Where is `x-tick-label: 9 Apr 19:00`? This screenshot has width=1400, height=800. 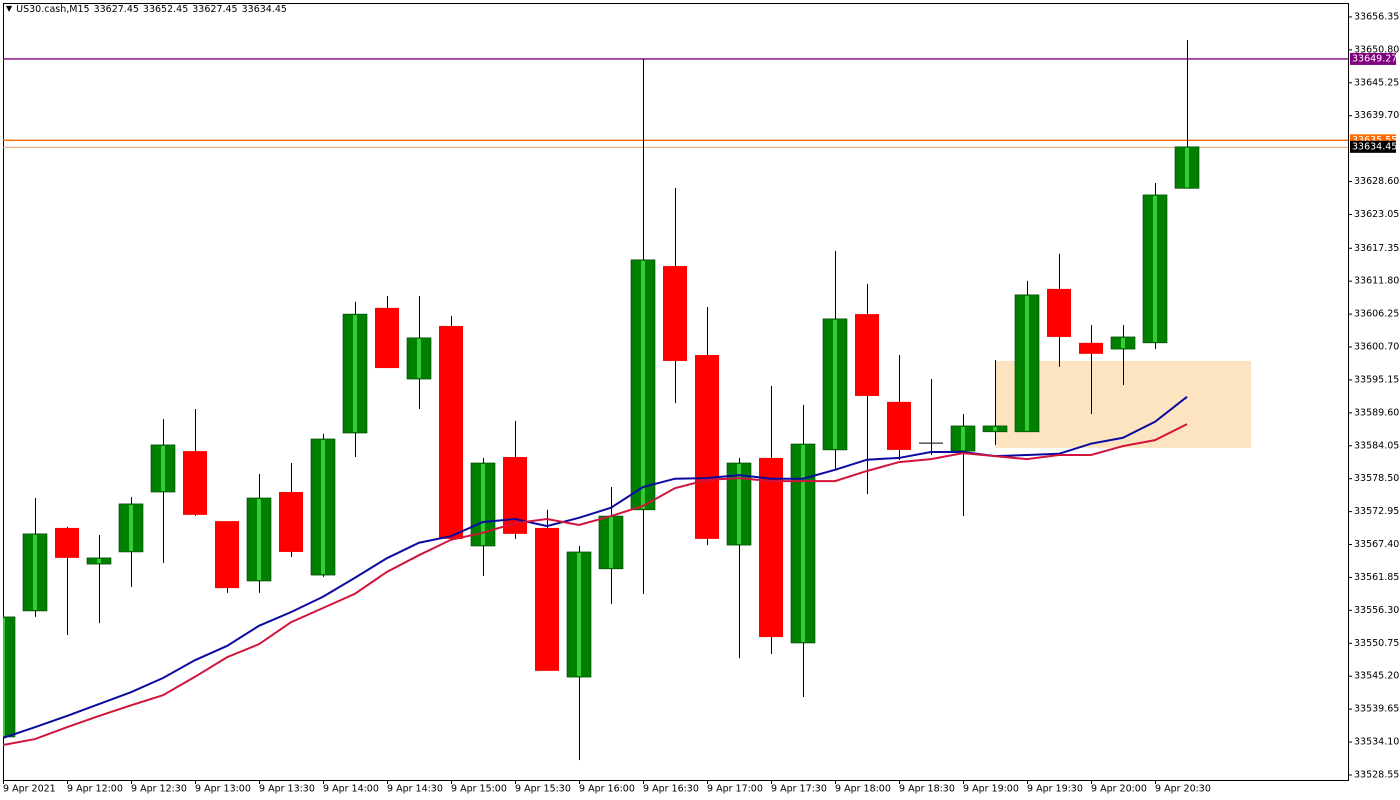
x-tick-label: 9 Apr 19:00 is located at coordinates (991, 789).